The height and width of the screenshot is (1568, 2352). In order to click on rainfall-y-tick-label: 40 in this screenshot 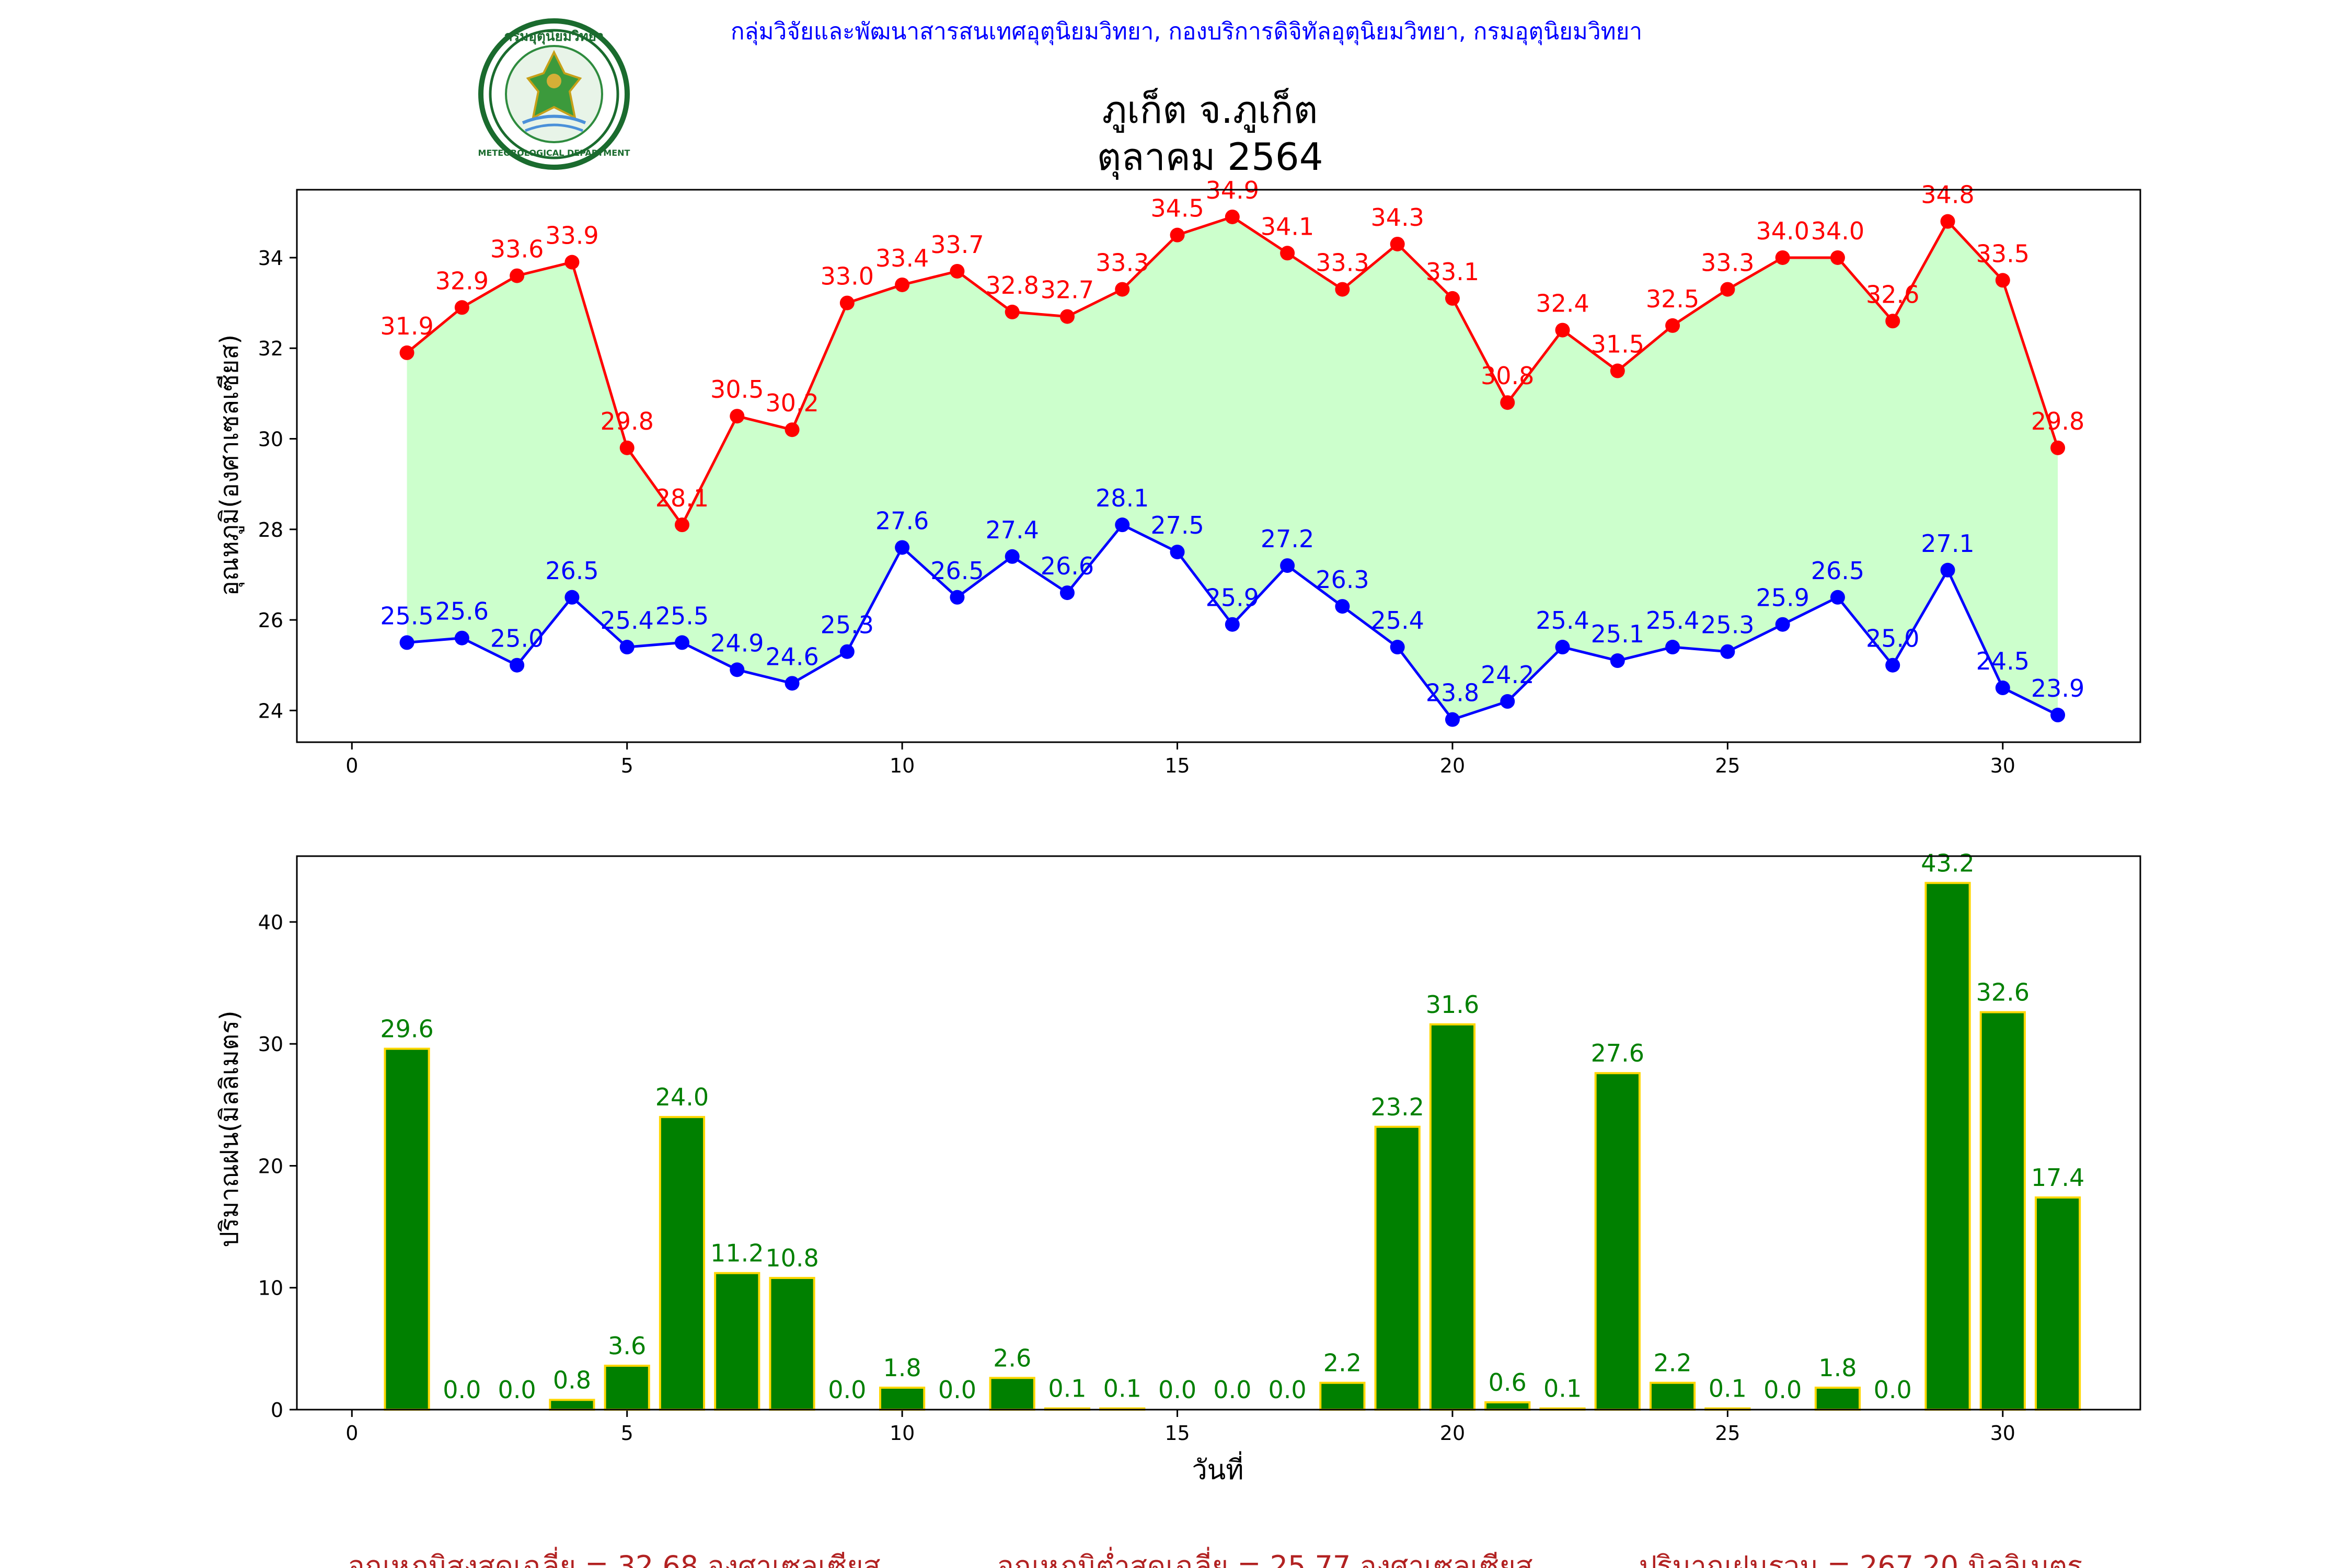, I will do `click(270, 922)`.